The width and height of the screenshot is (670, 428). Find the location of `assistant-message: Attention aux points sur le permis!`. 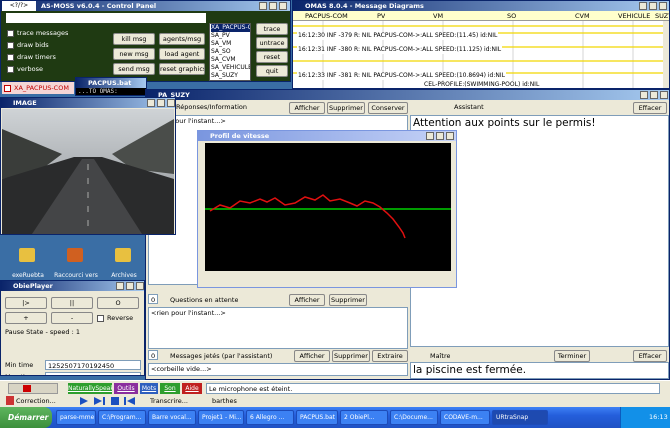

assistant-message: Attention aux points sur le permis! is located at coordinates (504, 123).